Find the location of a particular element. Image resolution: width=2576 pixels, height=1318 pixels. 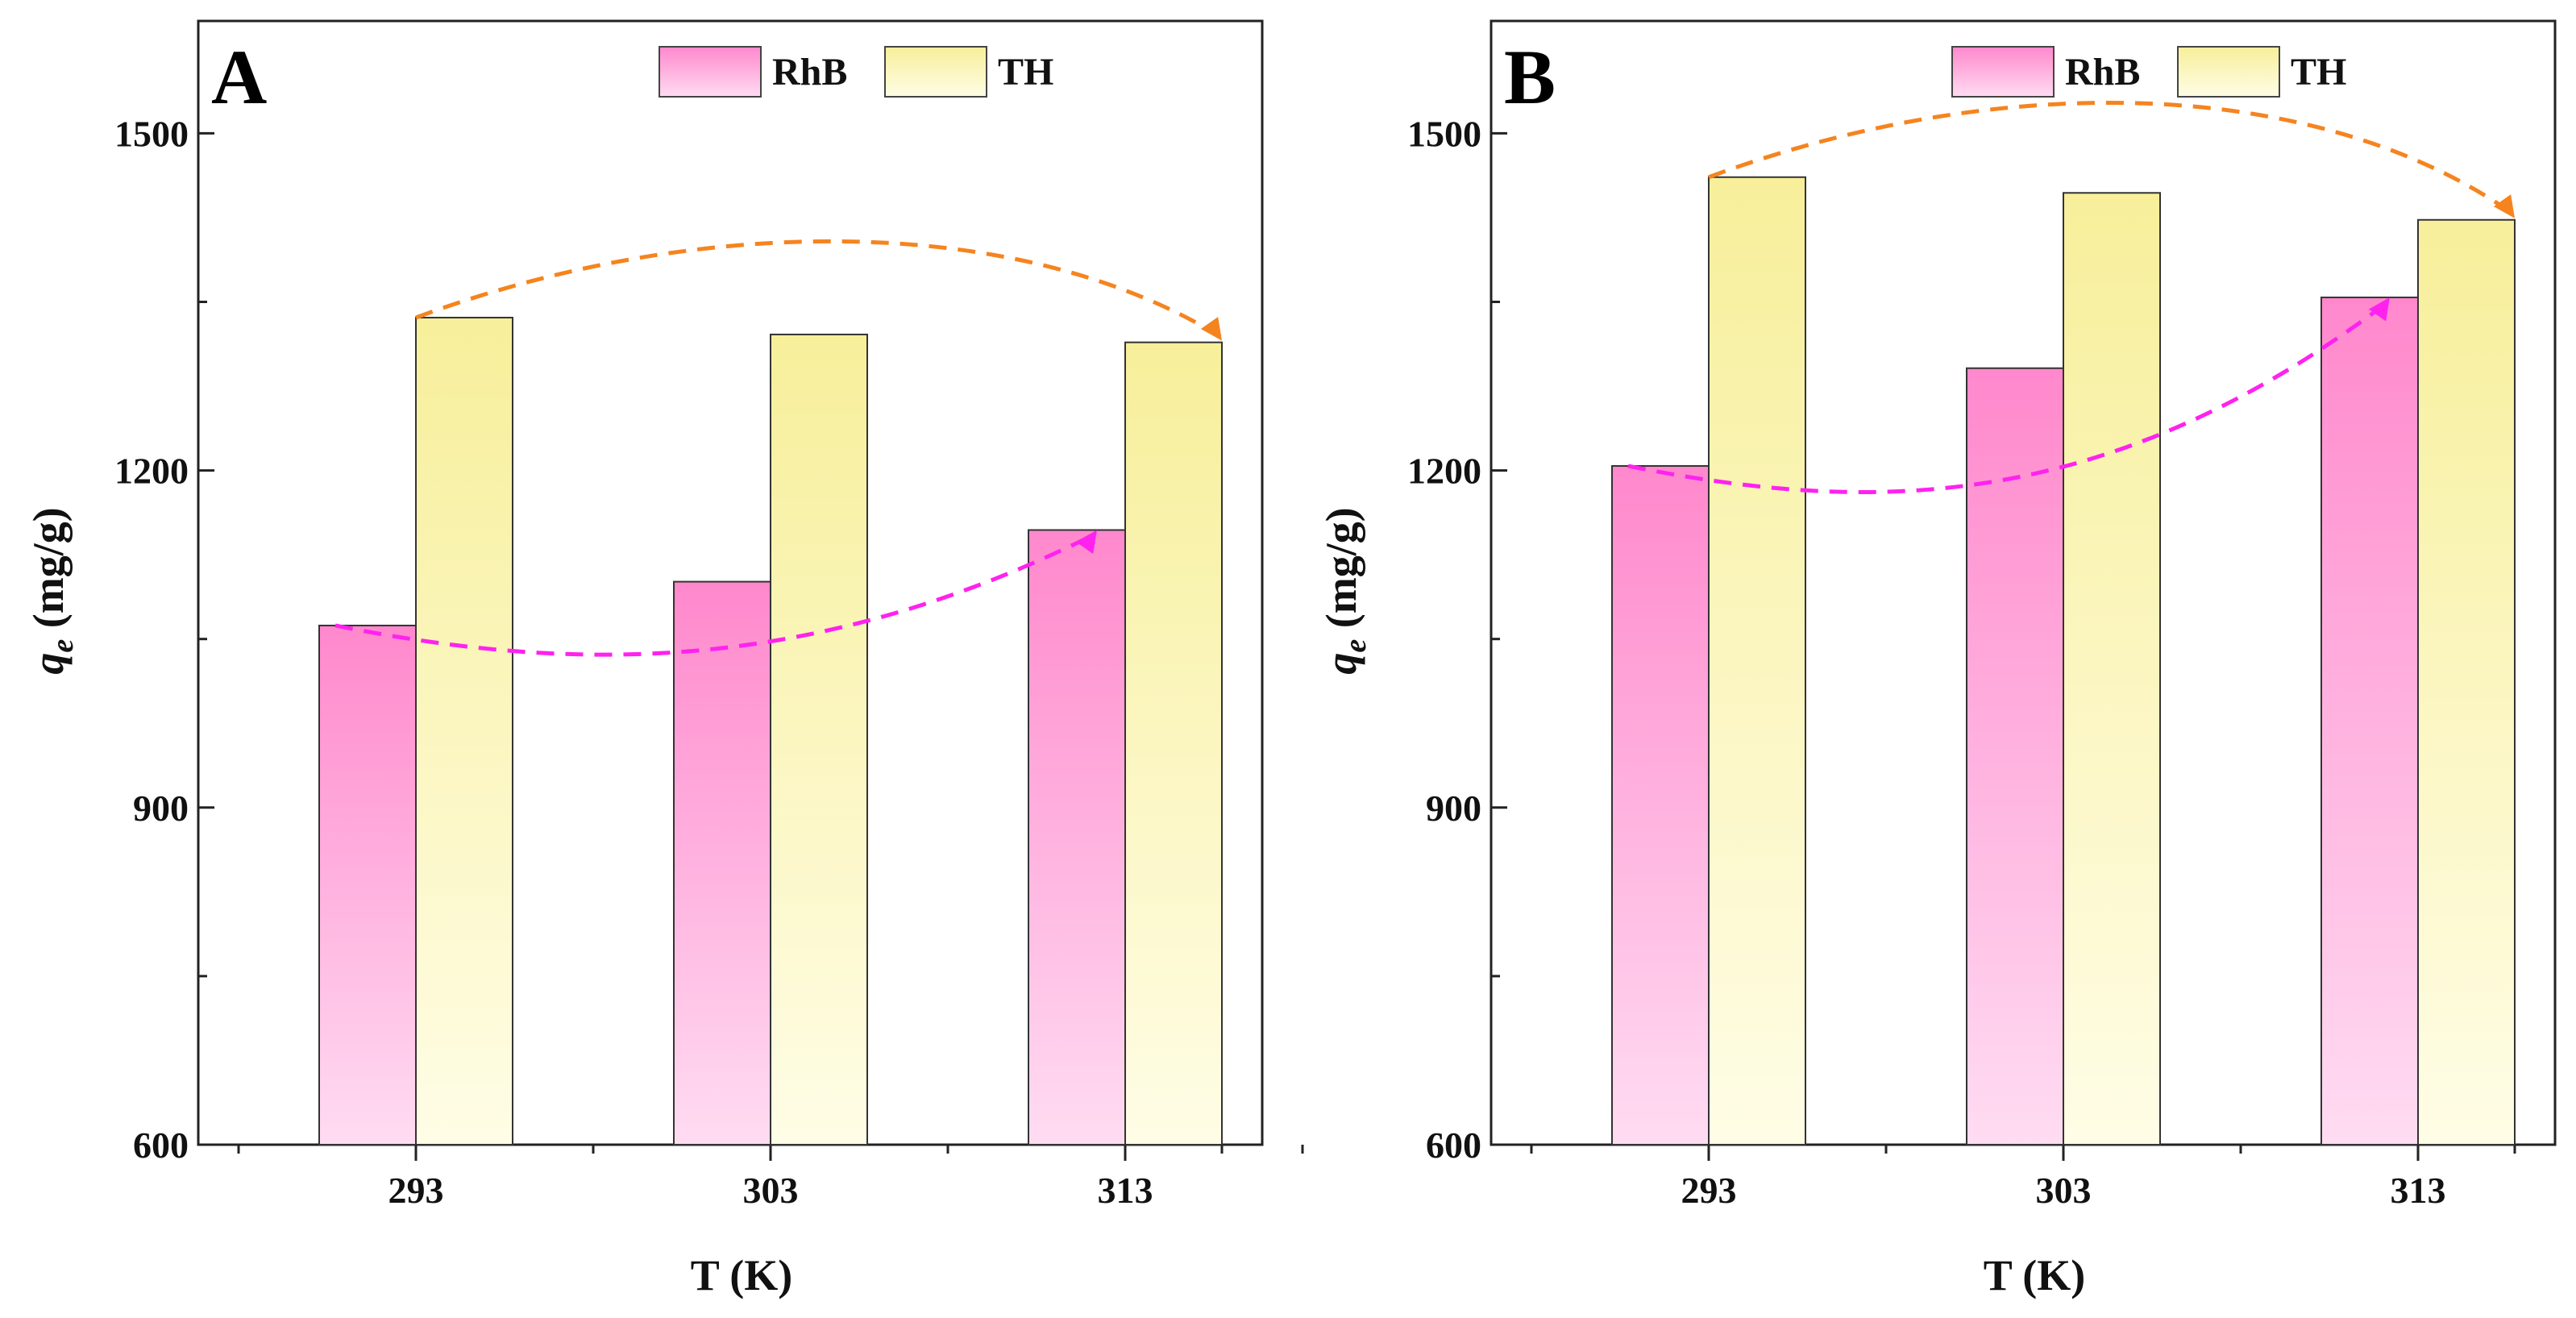

trend-arrow-rhb is located at coordinates (716, 594).